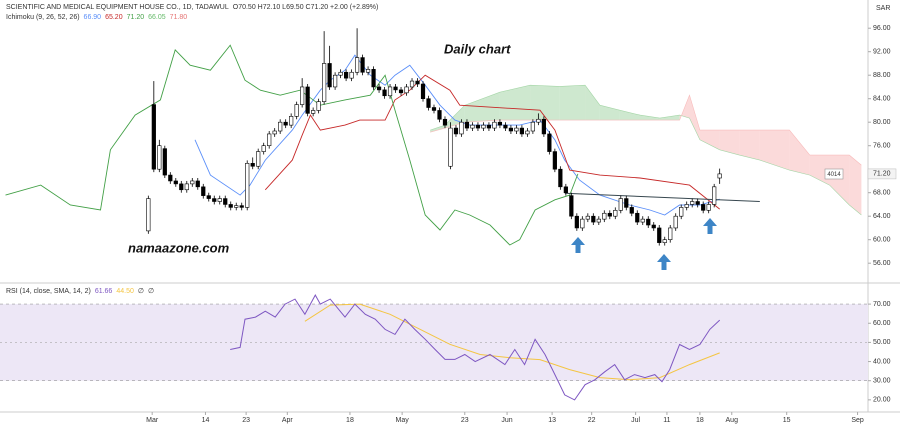 The width and height of the screenshot is (900, 426). I want to click on y-tick-label: 80.00, so click(882, 122).